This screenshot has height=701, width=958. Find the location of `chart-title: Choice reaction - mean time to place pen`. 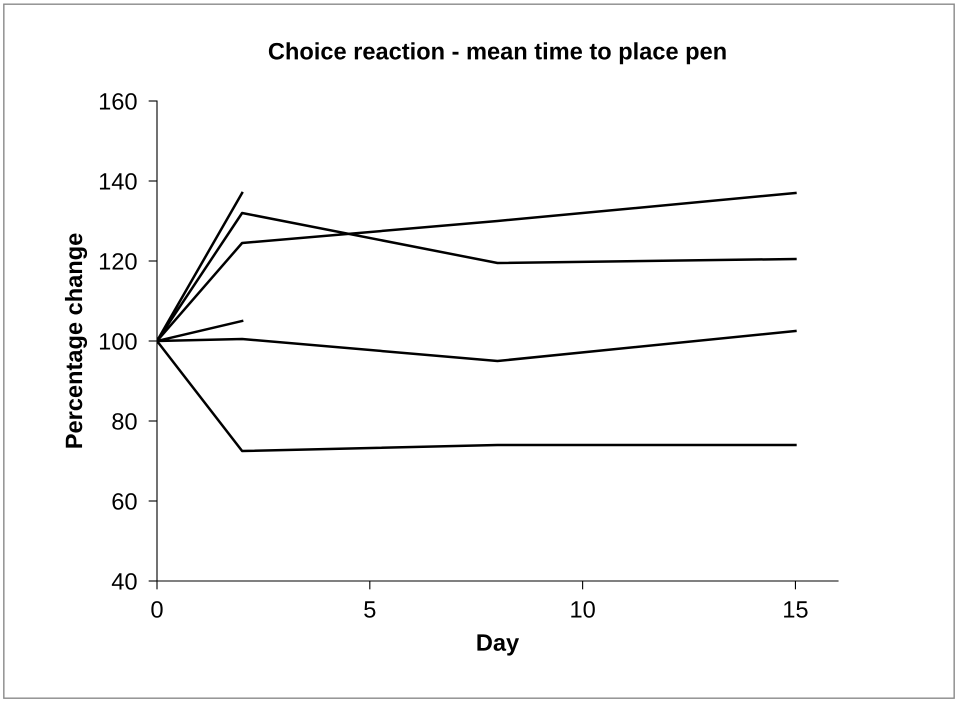

chart-title: Choice reaction - mean time to place pen is located at coordinates (497, 53).